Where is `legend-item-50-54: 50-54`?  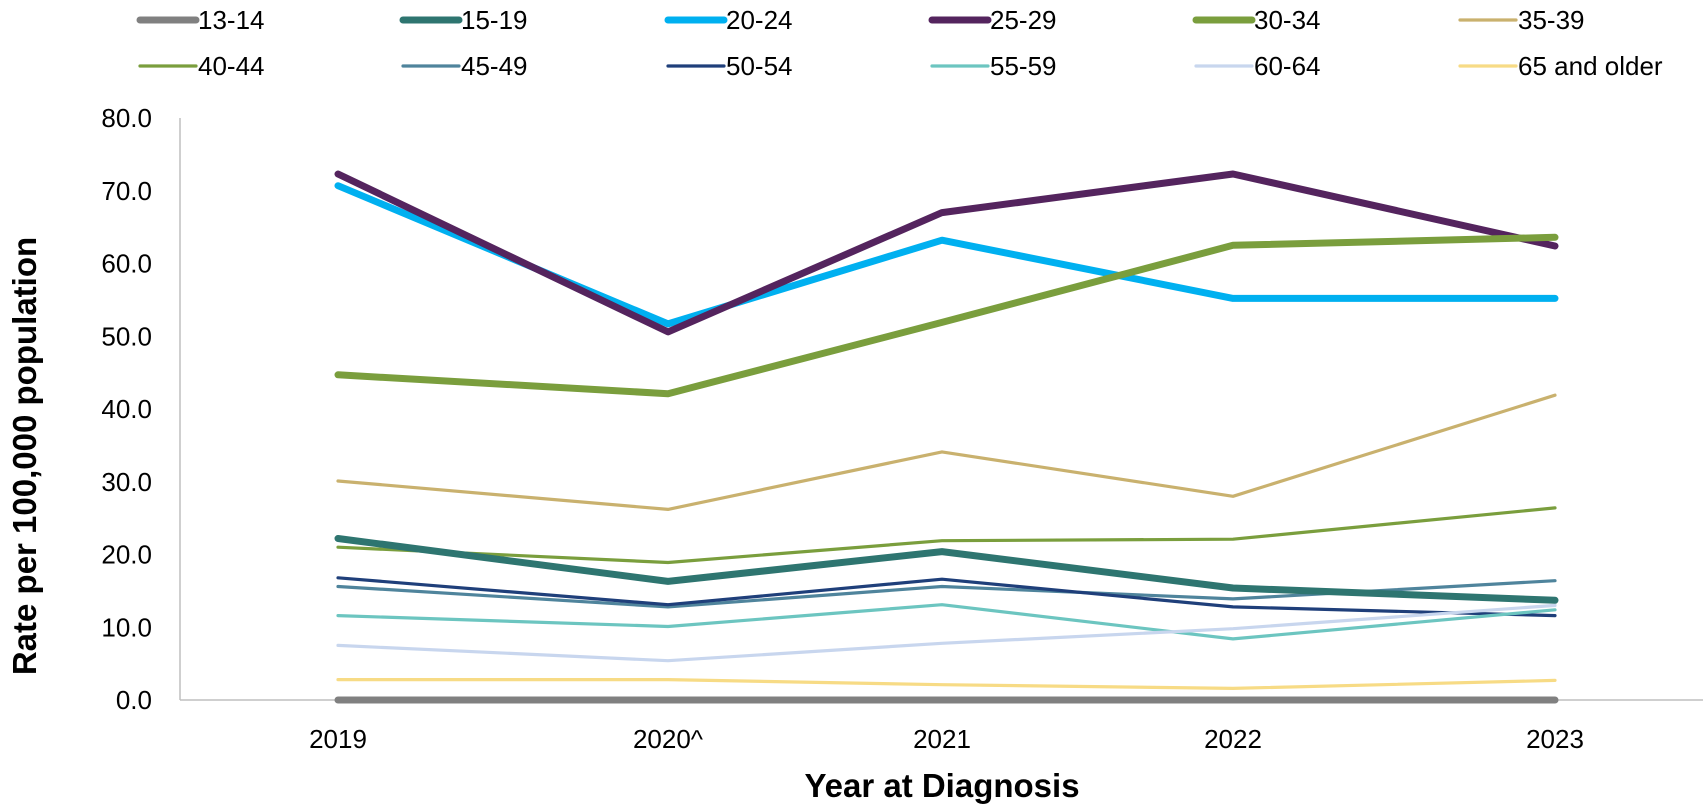 legend-item-50-54: 50-54 is located at coordinates (729, 66).